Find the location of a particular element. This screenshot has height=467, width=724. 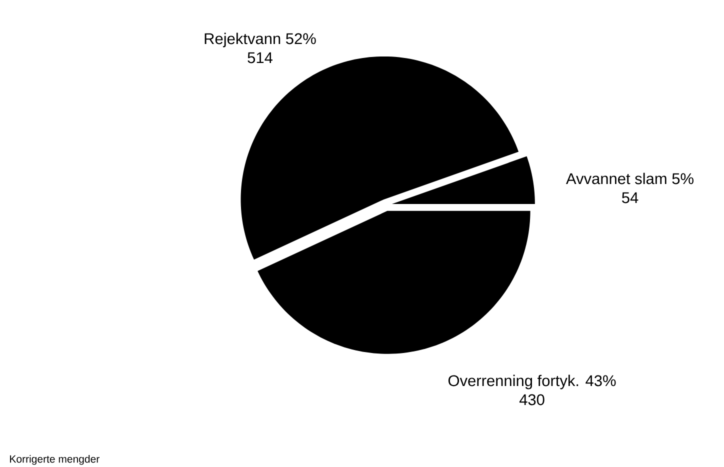

data-label: 514 is located at coordinates (260, 58).